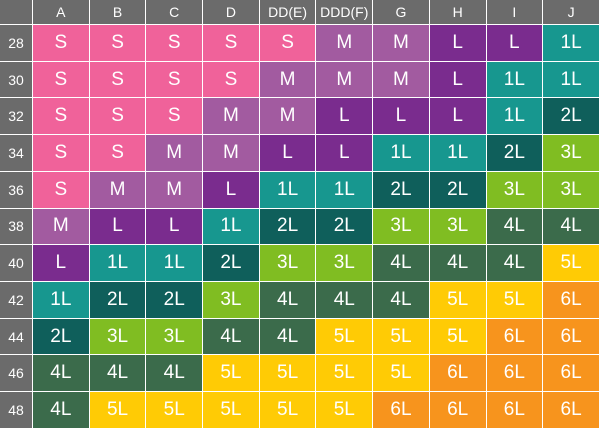 This screenshot has height=429, width=600. Describe the element at coordinates (16, 373) in the screenshot. I see `row-label: 46` at that location.